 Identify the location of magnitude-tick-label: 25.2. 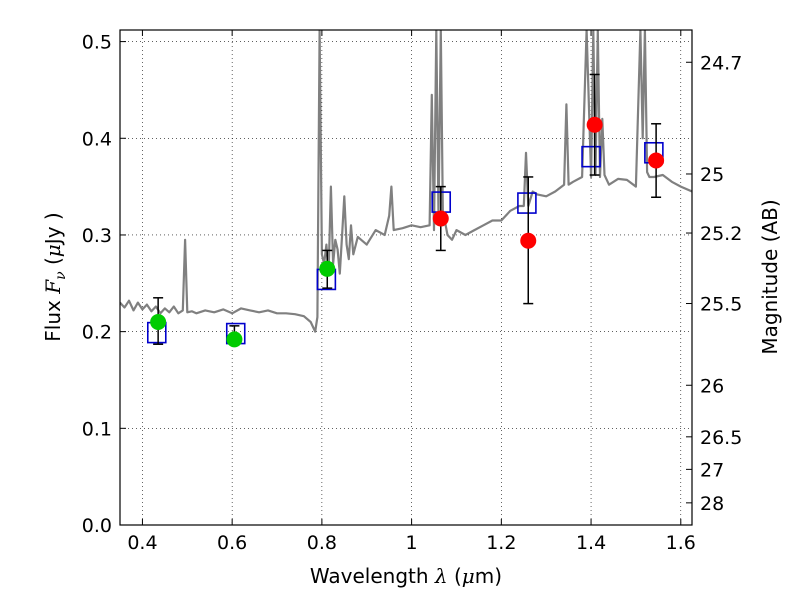
(721, 234).